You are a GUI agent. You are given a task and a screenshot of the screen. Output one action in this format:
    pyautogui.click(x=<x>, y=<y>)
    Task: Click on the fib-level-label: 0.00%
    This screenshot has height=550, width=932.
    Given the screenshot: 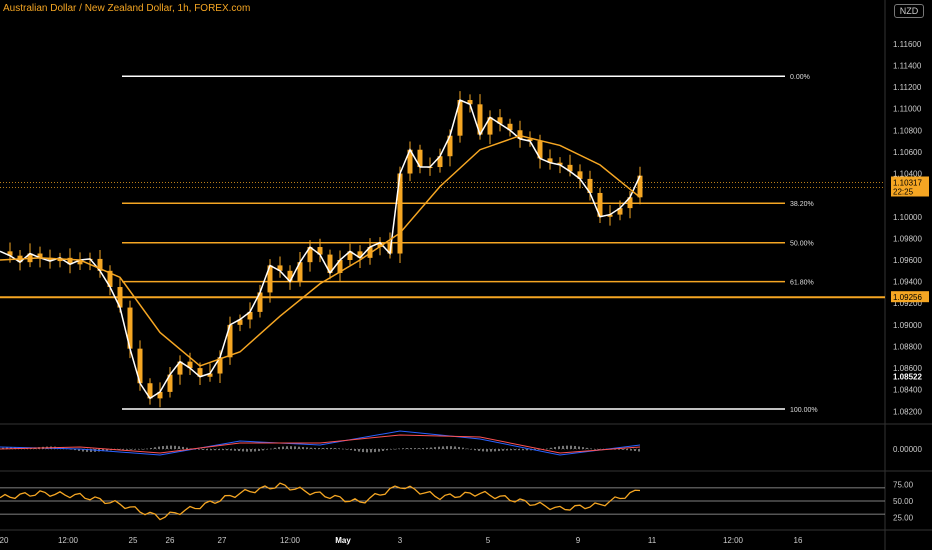 What is the action you would take?
    pyautogui.click(x=800, y=77)
    